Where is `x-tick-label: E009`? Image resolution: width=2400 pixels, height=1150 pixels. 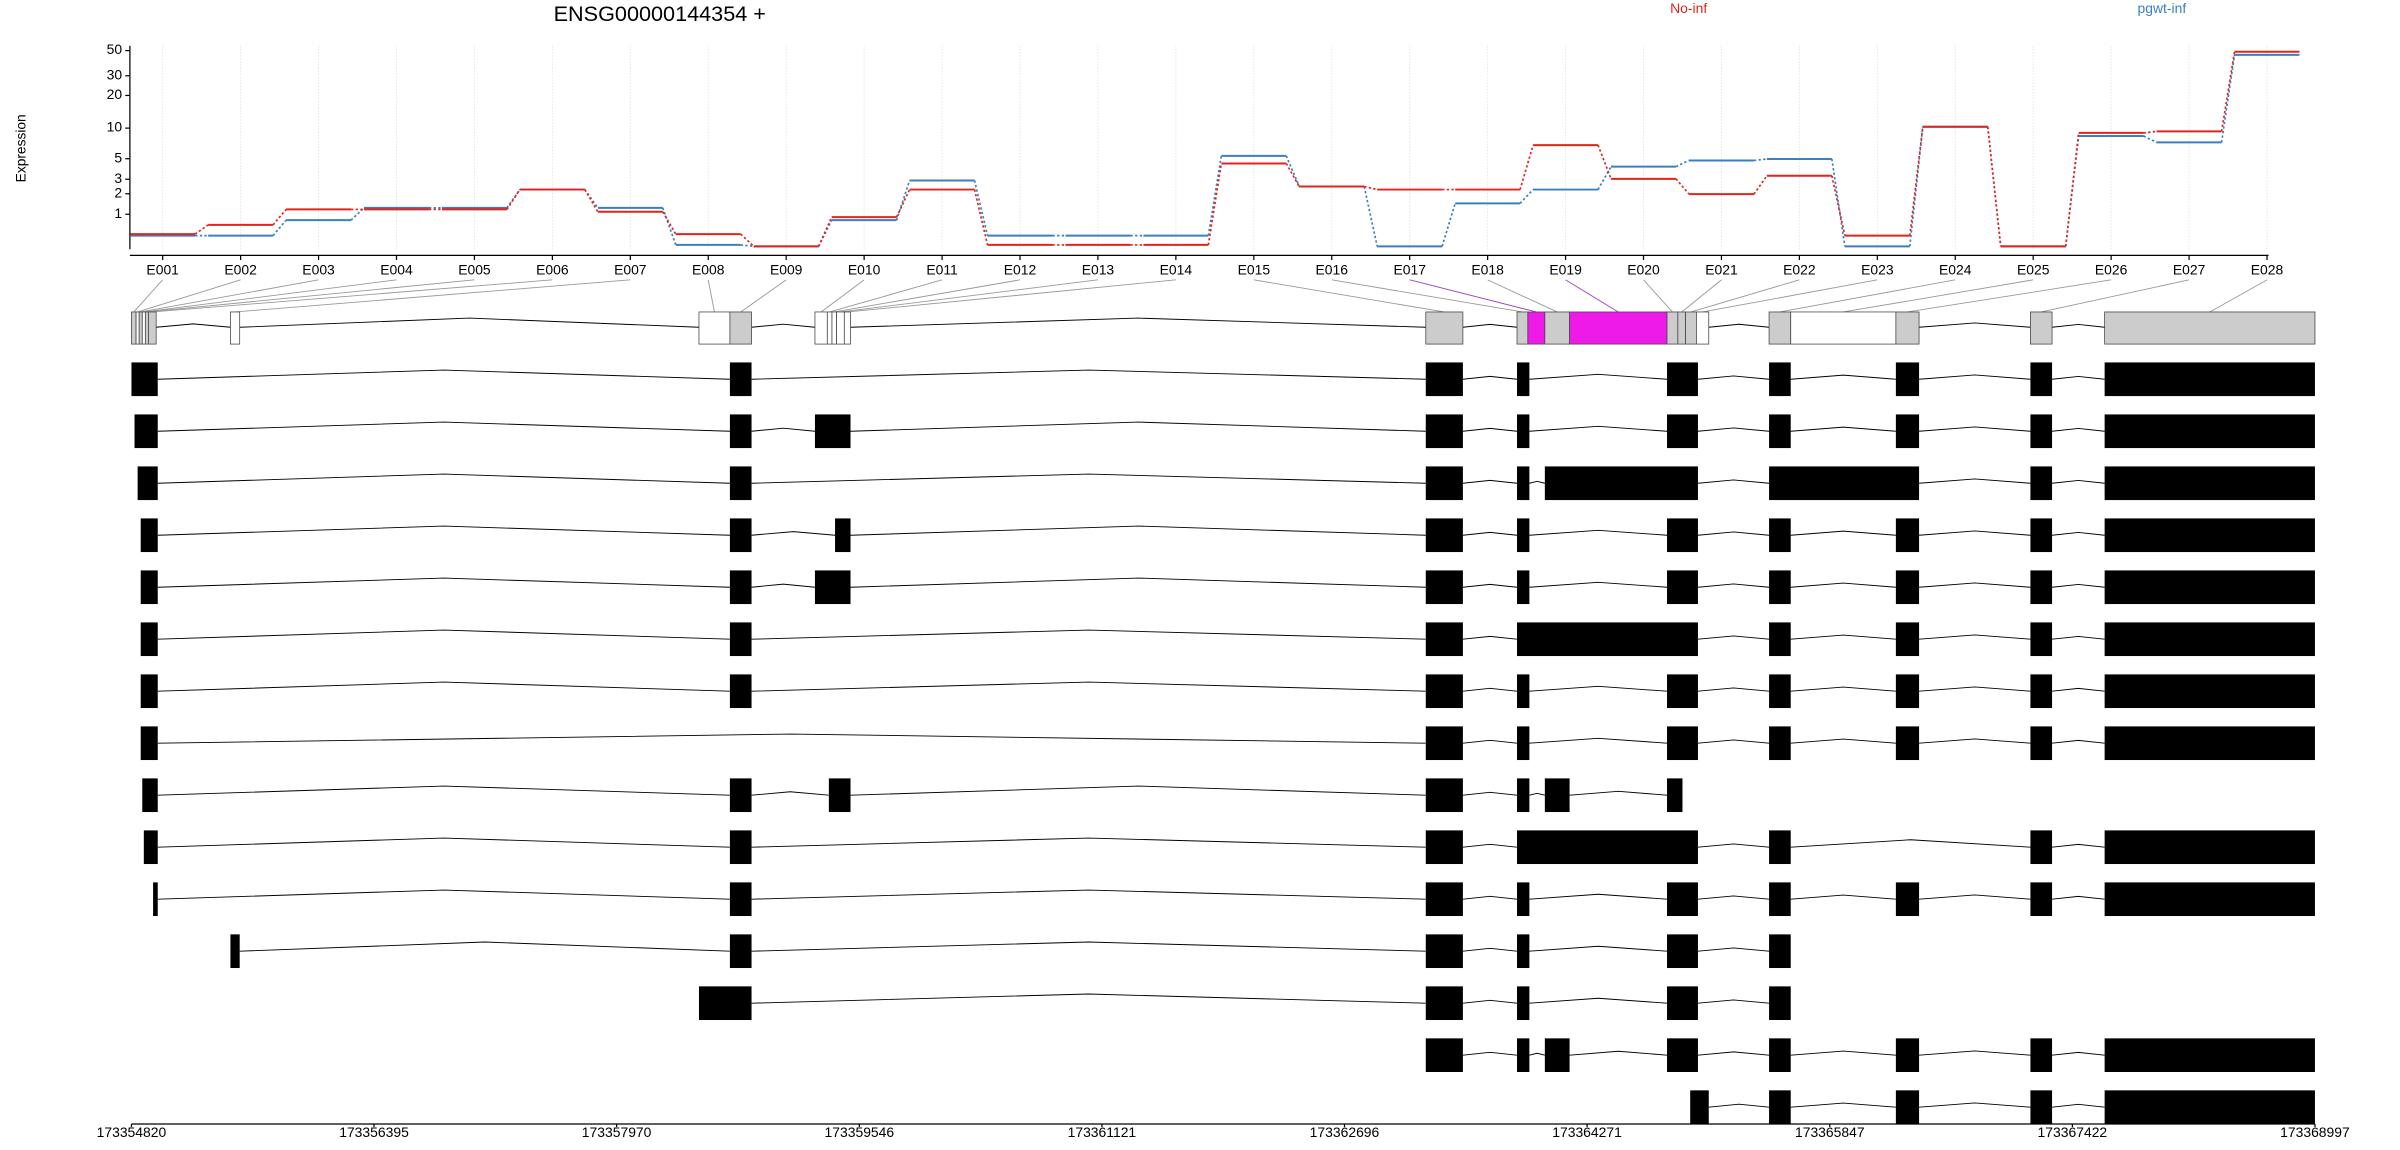
x-tick-label: E009 is located at coordinates (786, 269).